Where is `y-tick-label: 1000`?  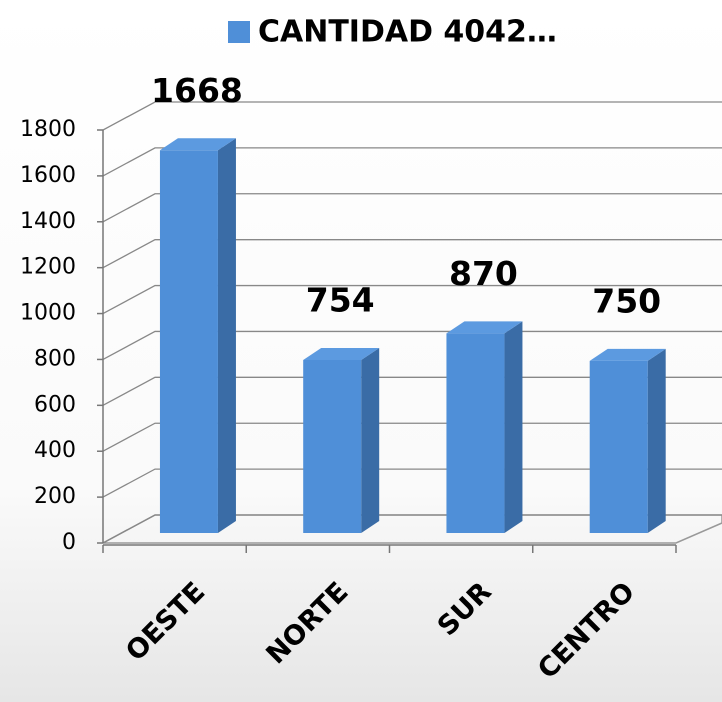 y-tick-label: 1000 is located at coordinates (48, 313).